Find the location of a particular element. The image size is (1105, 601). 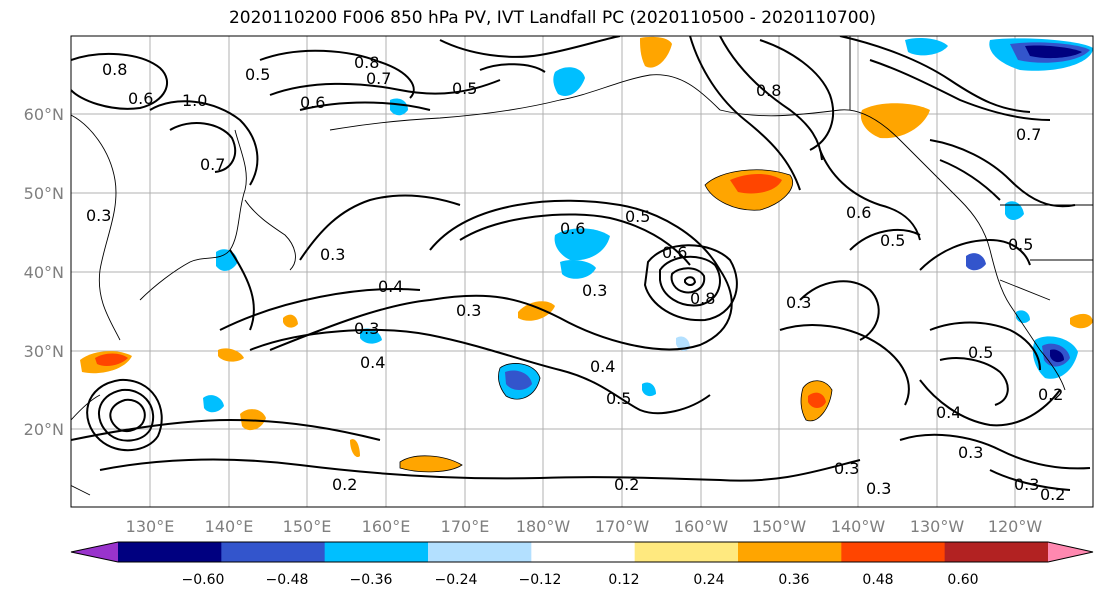

lon-label: 140°W is located at coordinates (858, 526).